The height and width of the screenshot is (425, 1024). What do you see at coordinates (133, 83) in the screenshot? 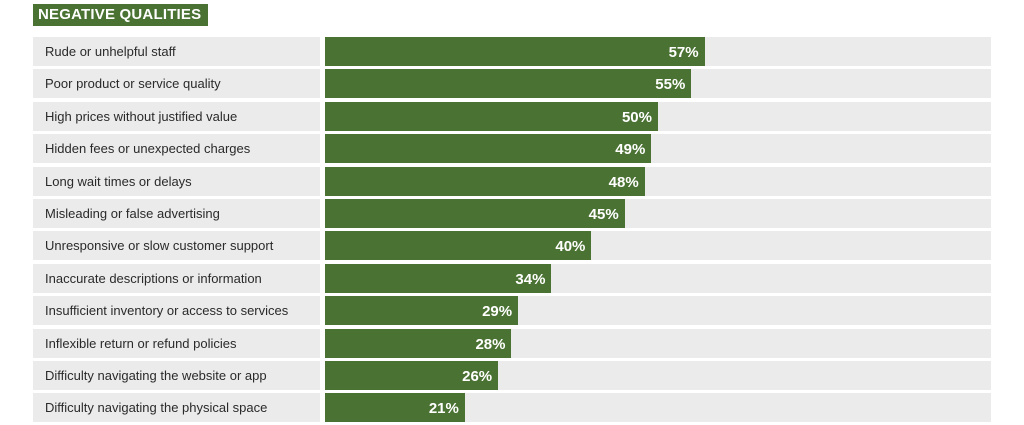
I see `category-label: Poor product or service quality` at bounding box center [133, 83].